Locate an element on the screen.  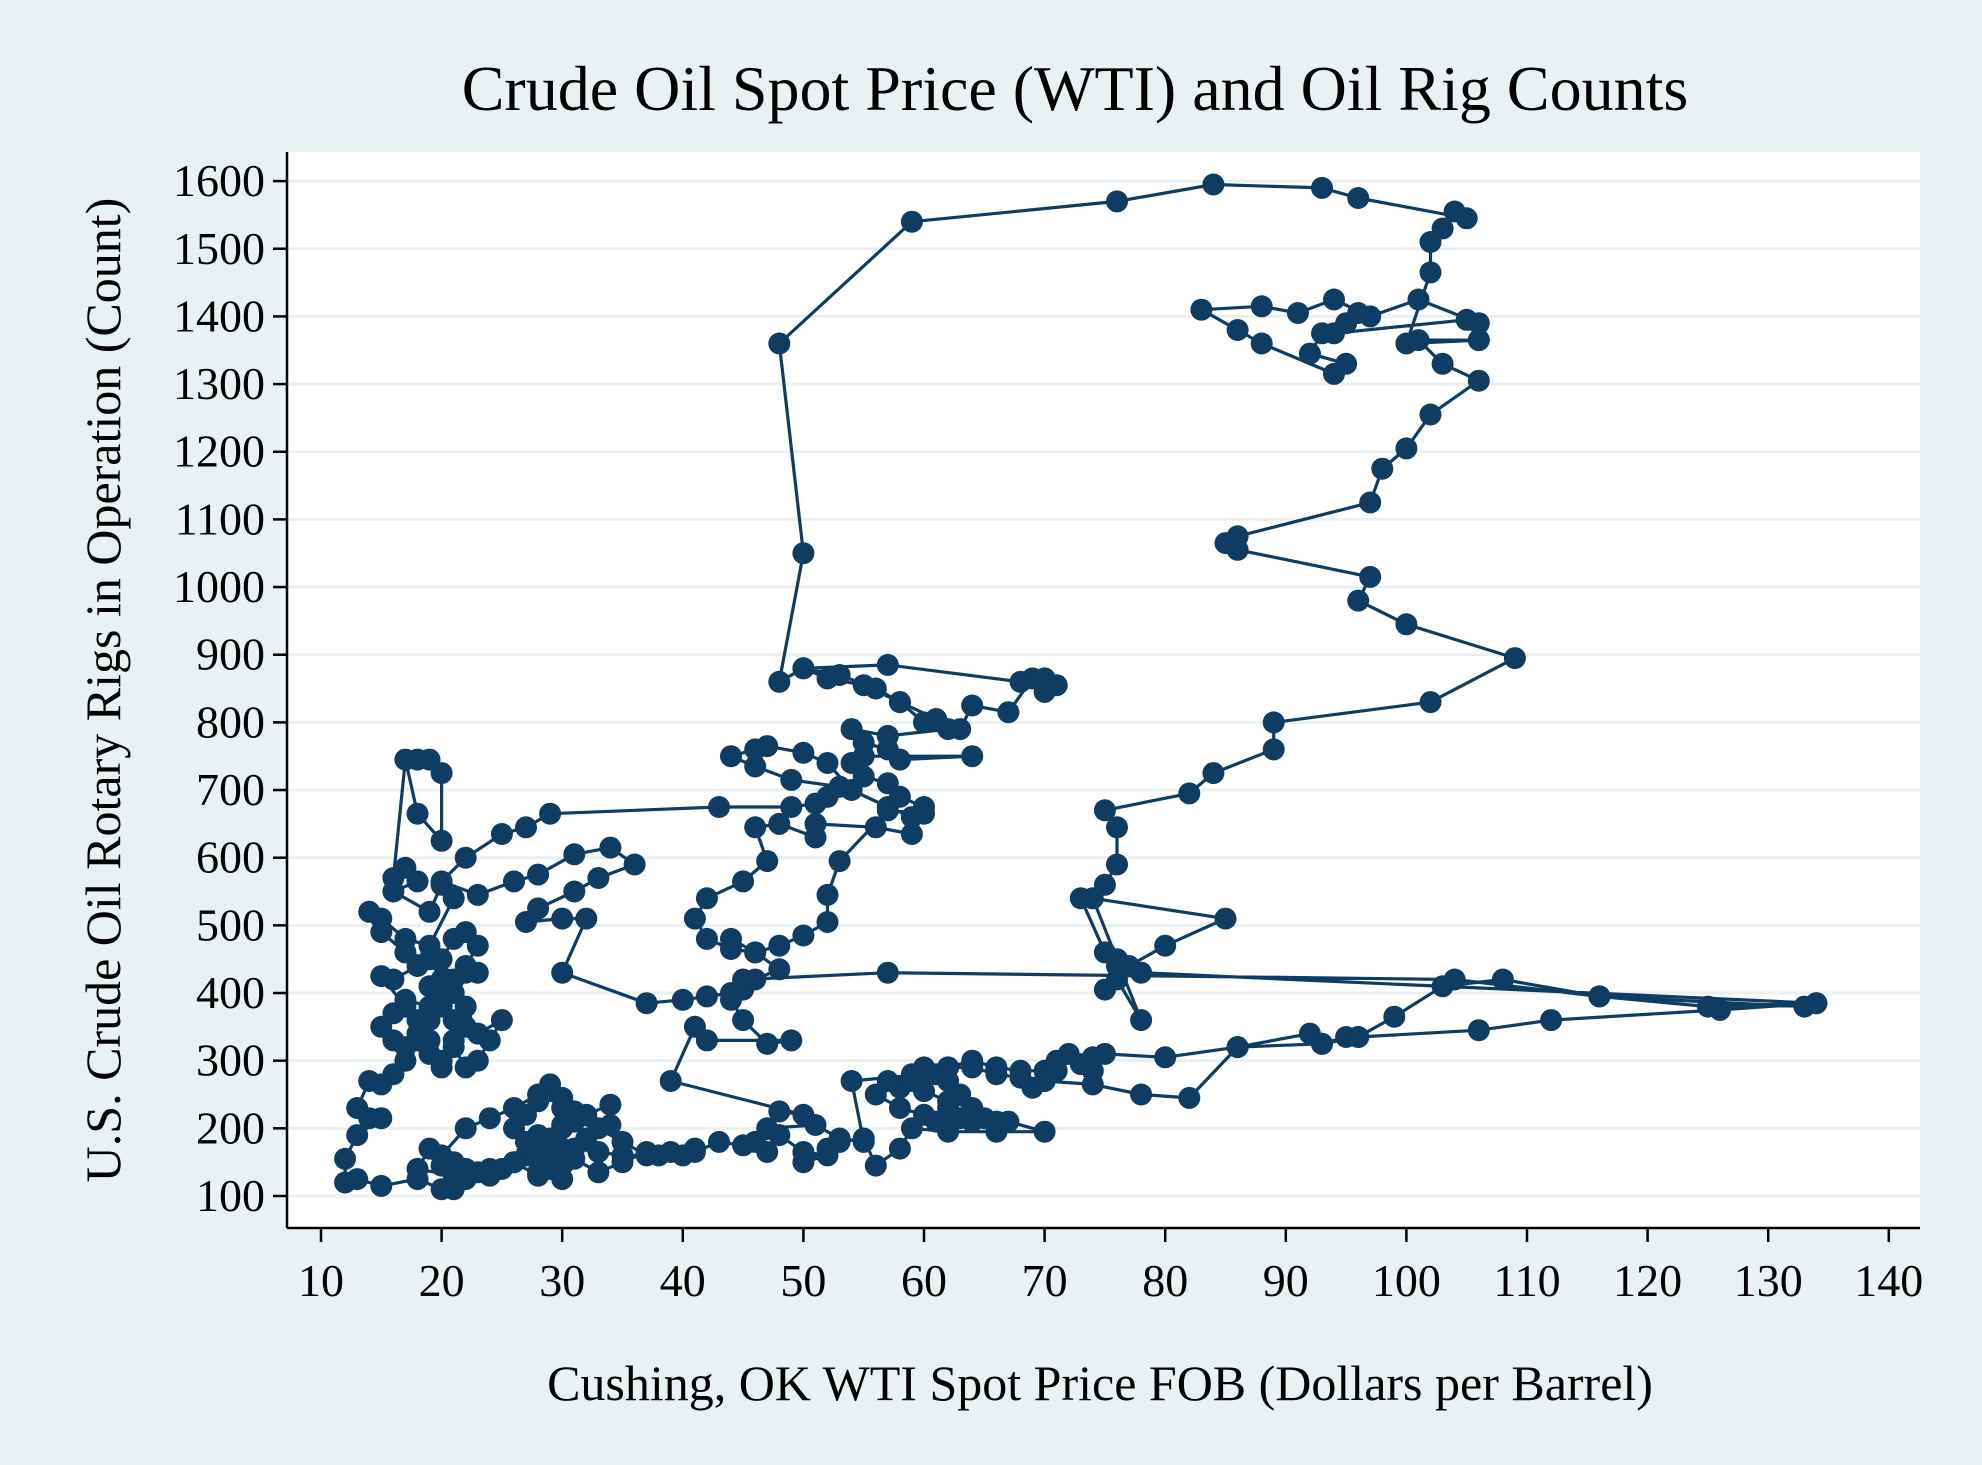
x-tick-label: 20 is located at coordinates (442, 1280).